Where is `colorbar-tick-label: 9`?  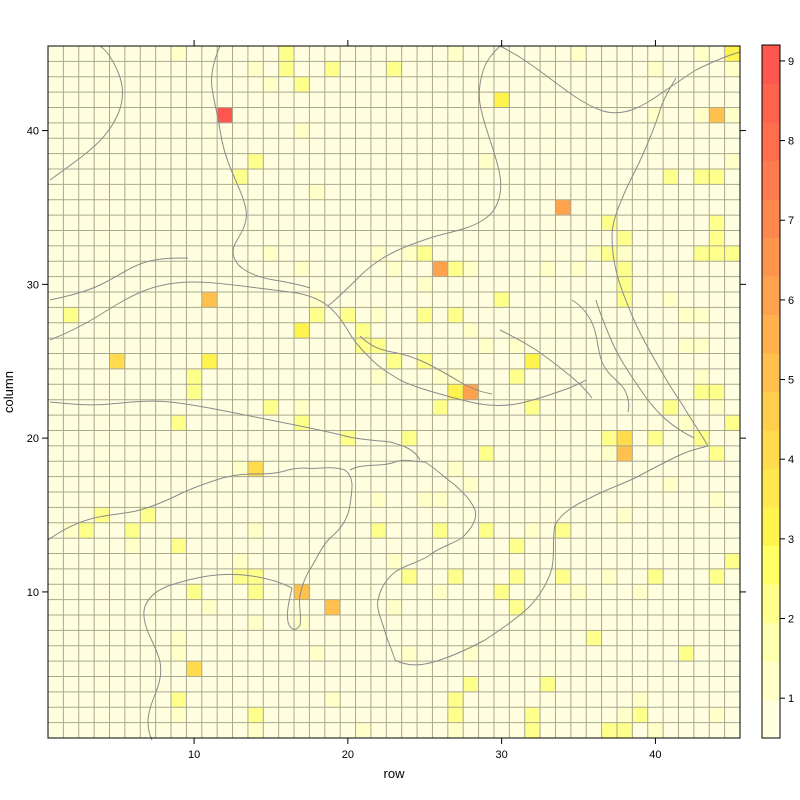
colorbar-tick-label: 9 is located at coordinates (791, 62).